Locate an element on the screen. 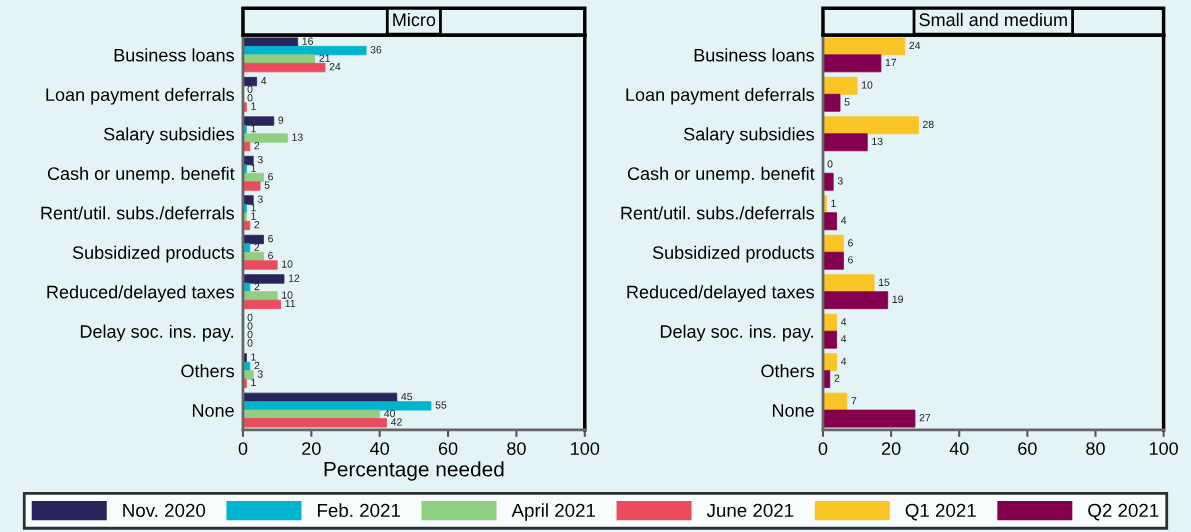 This screenshot has height=532, width=1191. data-label: 36 is located at coordinates (376, 50).